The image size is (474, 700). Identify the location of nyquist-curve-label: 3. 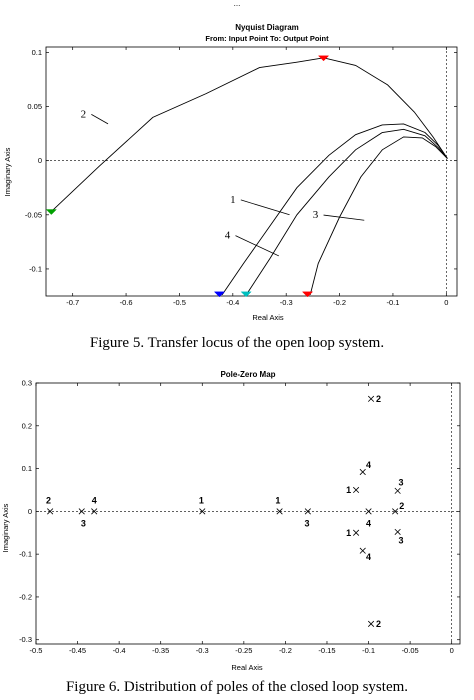
(316, 215).